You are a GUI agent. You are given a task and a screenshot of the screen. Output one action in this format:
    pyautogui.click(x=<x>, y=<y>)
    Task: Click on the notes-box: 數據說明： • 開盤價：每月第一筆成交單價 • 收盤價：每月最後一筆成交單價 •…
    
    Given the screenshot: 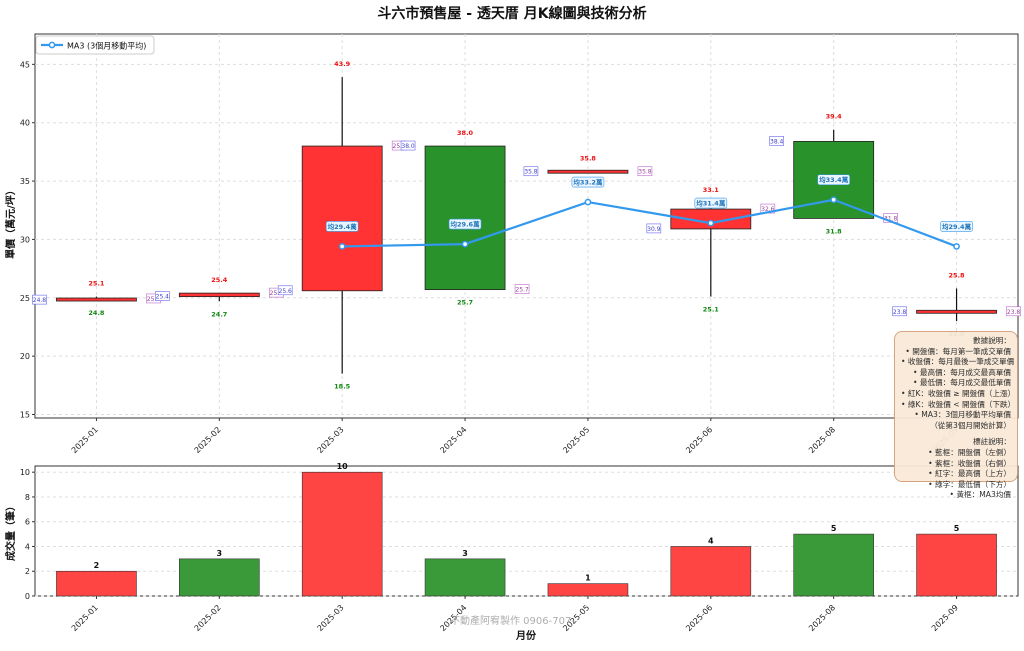 What is the action you would take?
    pyautogui.click(x=956, y=415)
    